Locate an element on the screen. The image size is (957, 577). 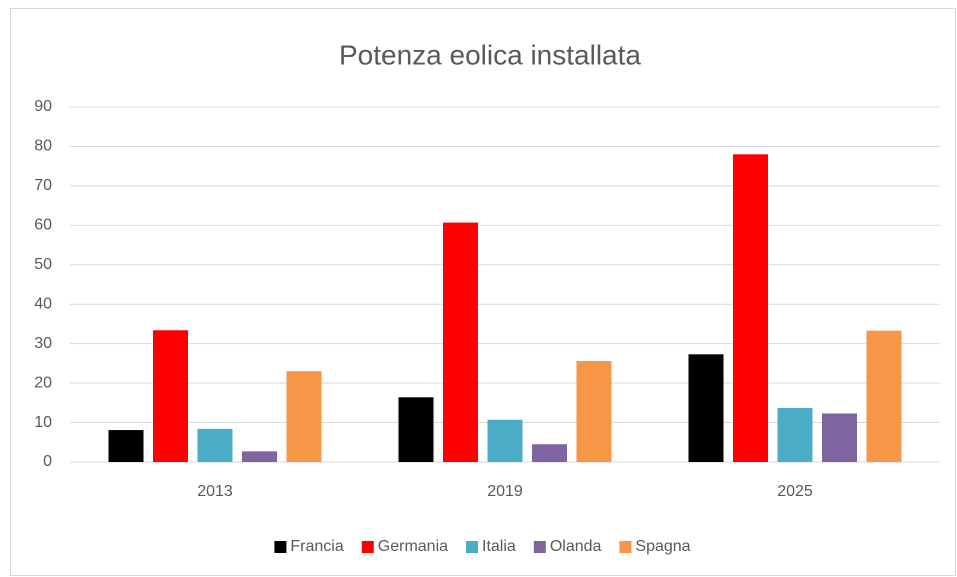
y-tick-label: 60 is located at coordinates (43, 225).